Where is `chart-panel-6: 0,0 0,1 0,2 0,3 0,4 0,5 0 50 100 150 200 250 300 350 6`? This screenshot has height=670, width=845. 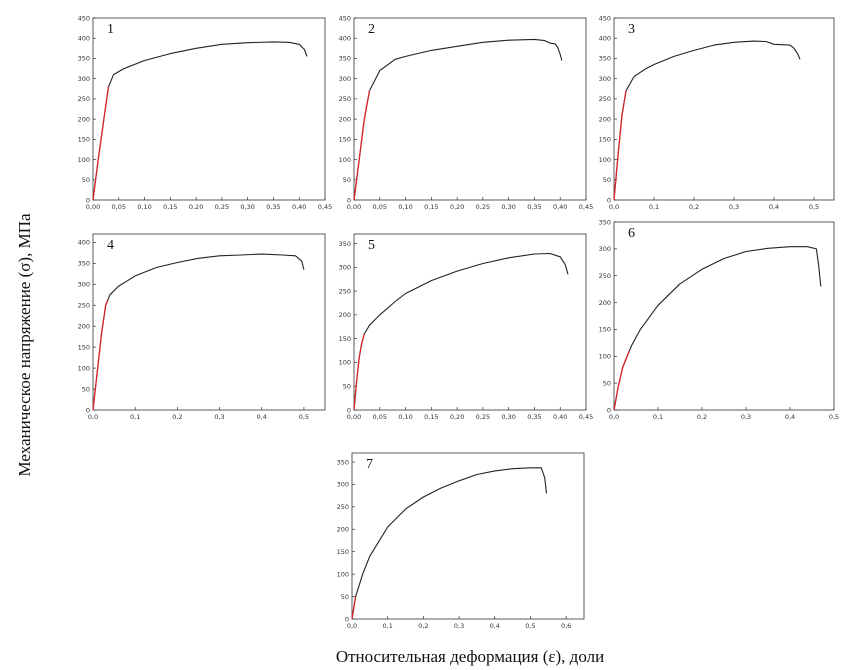
chart-panel-6: 0,0 0,1 0,2 0,3 0,4 0,5 0 50 100 150 200 250 300 350 6 is located at coordinates (719, 319).